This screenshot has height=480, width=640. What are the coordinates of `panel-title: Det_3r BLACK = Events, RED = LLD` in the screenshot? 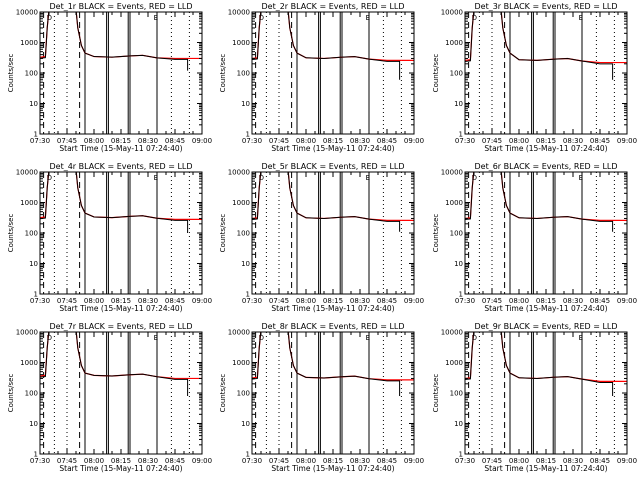 It's located at (545, 6).